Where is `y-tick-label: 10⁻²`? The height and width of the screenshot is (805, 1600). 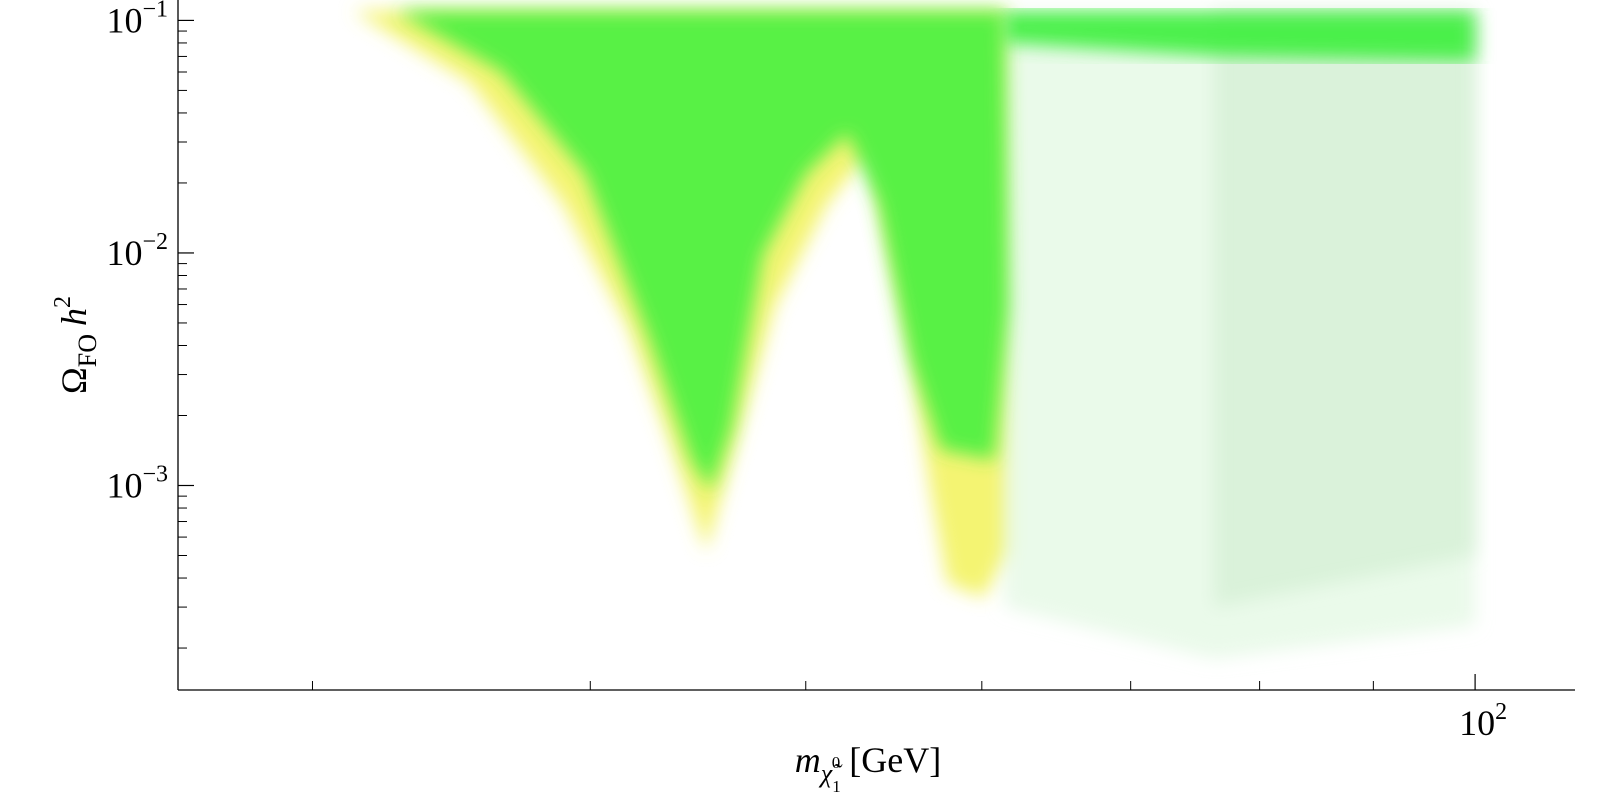
y-tick-label: 10⁻² is located at coordinates (137, 251).